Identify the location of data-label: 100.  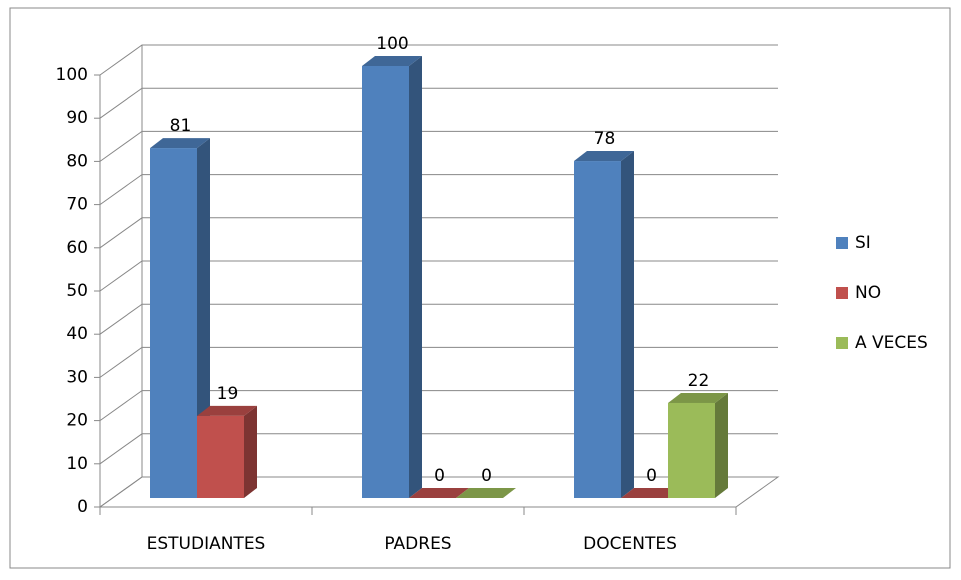
(392, 44).